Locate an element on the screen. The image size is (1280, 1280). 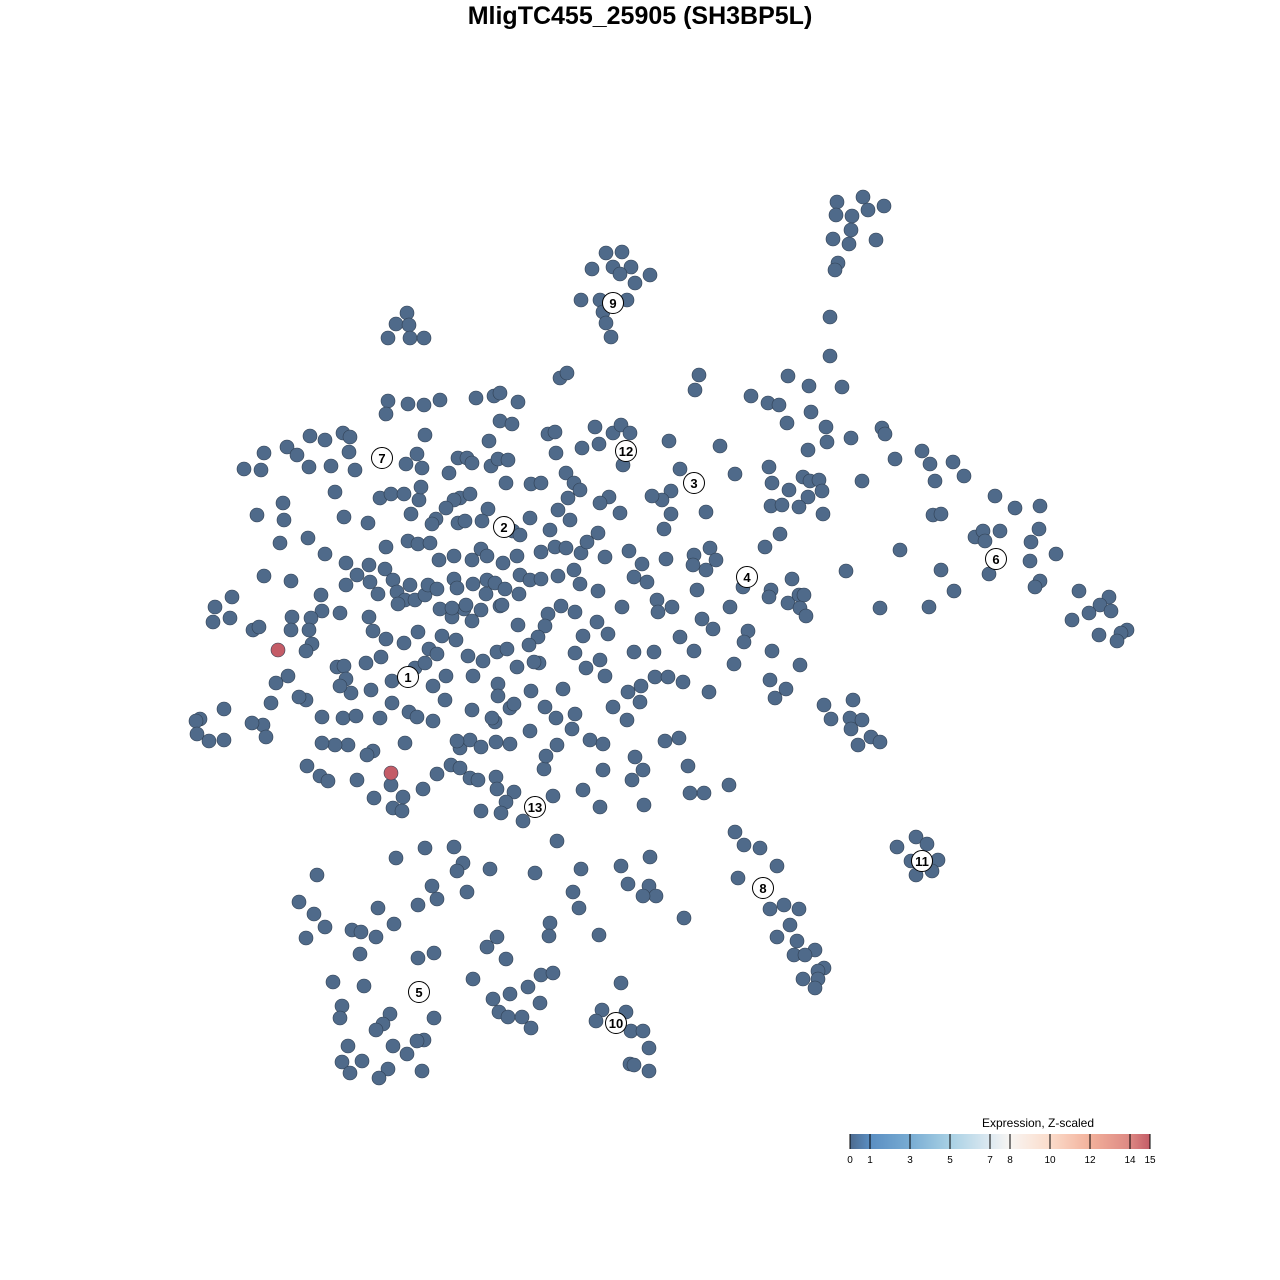
cluster-label-text: 13 is located at coordinates (535, 807).